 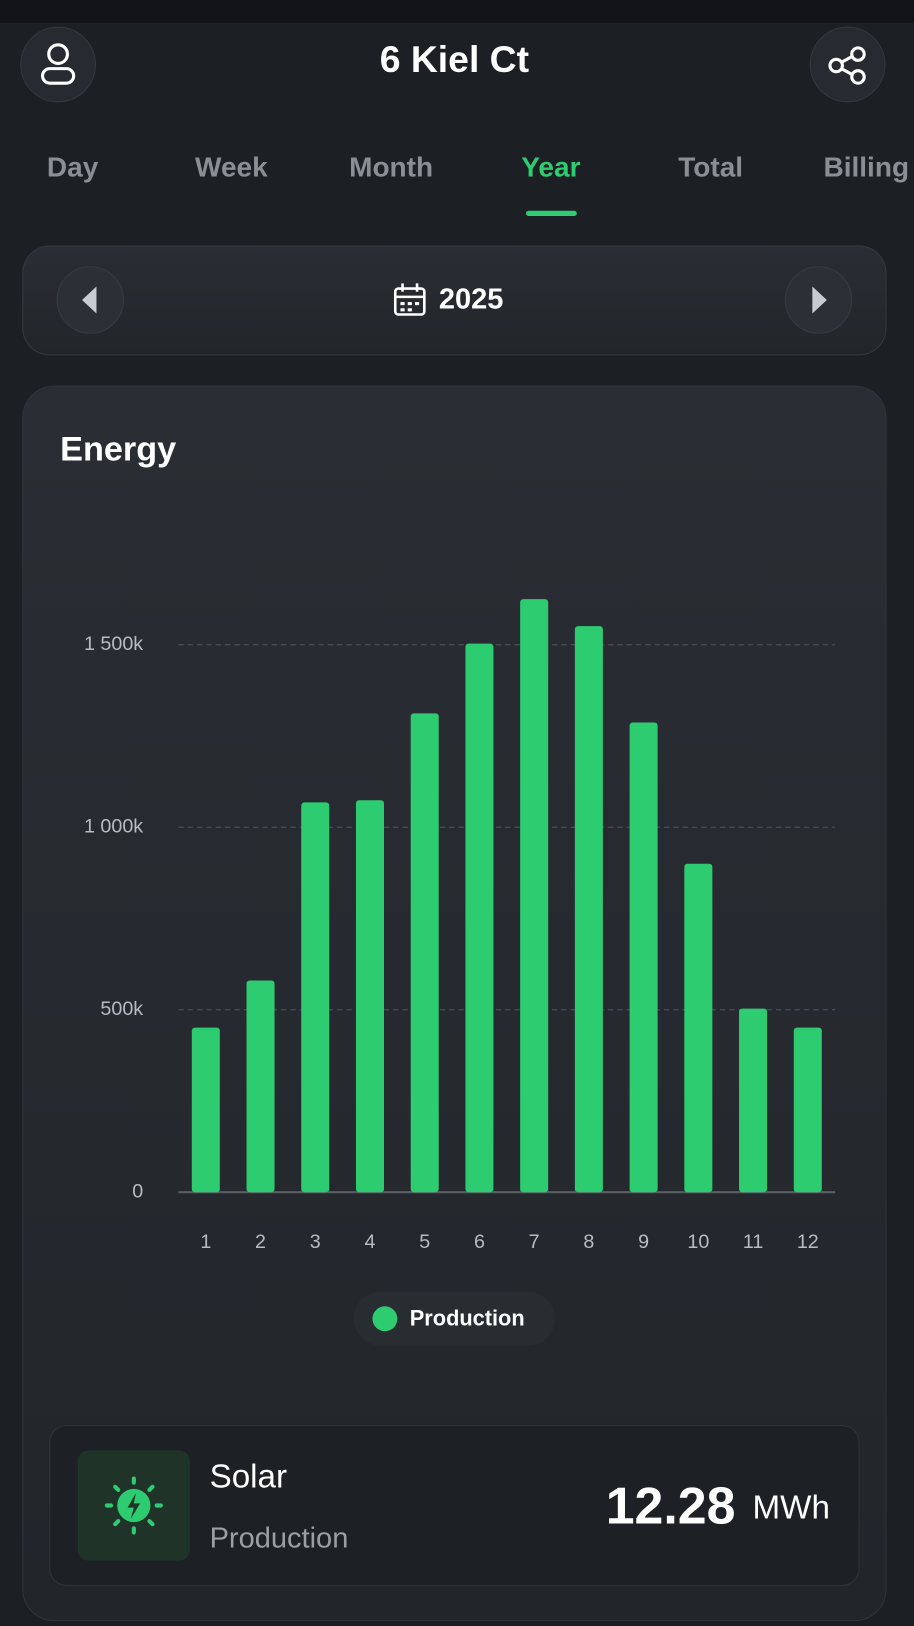 What do you see at coordinates (121, 1009) in the screenshot?
I see `y-tick-label: 500k` at bounding box center [121, 1009].